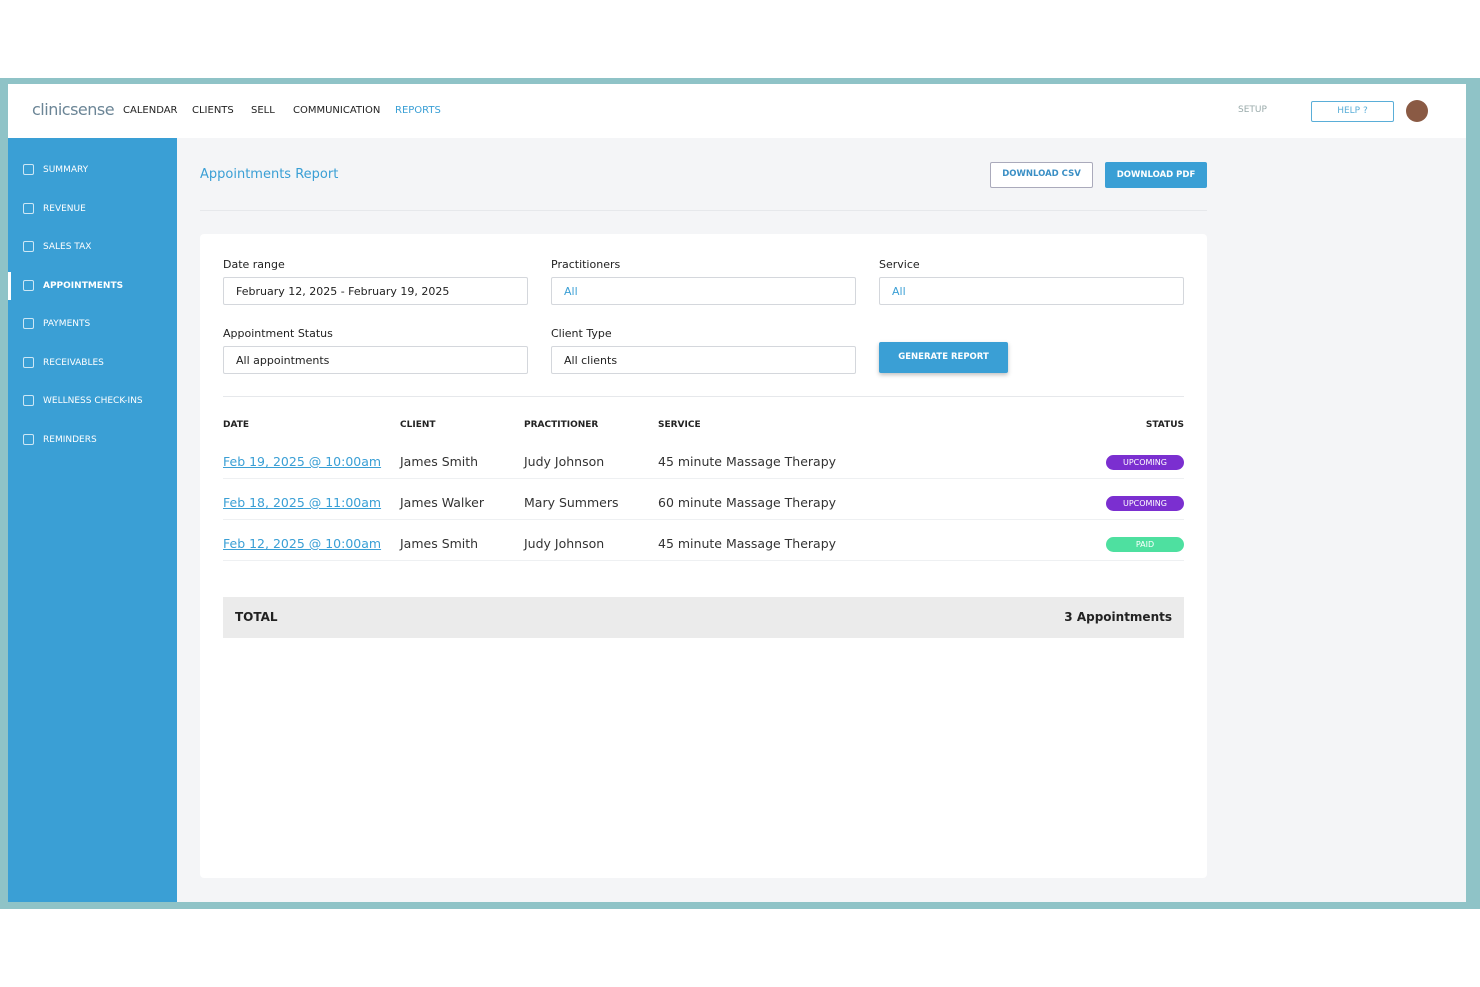 Image resolution: width=1480 pixels, height=987 pixels. I want to click on filter-label: Practitioners, so click(586, 264).